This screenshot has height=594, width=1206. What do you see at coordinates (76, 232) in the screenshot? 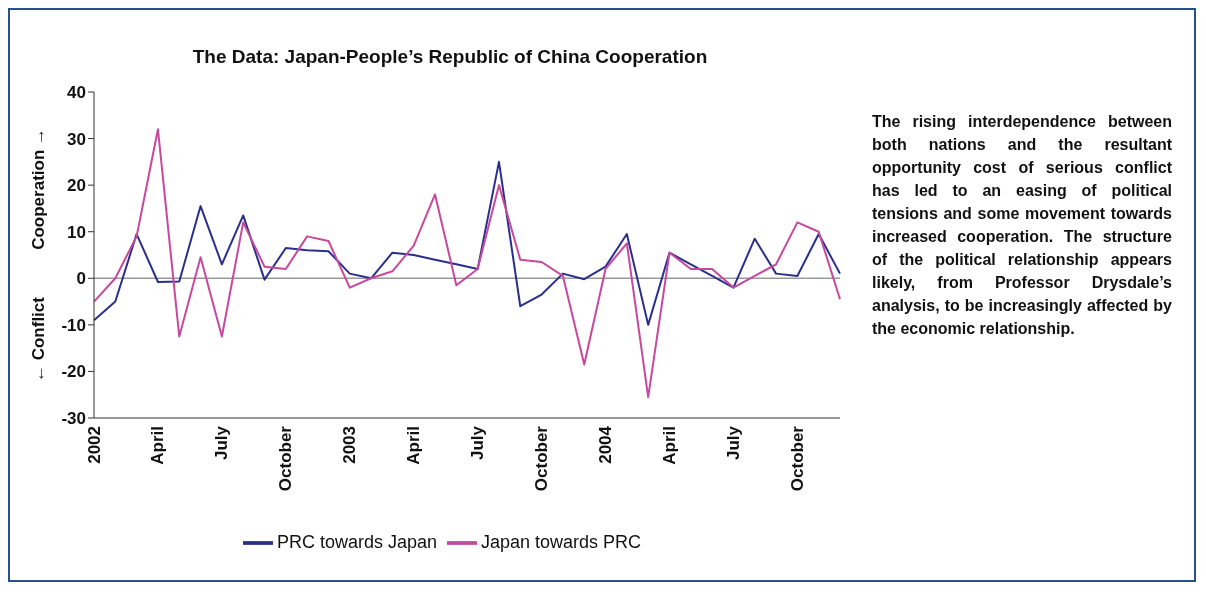
I see `y-tick-label: 10` at bounding box center [76, 232].